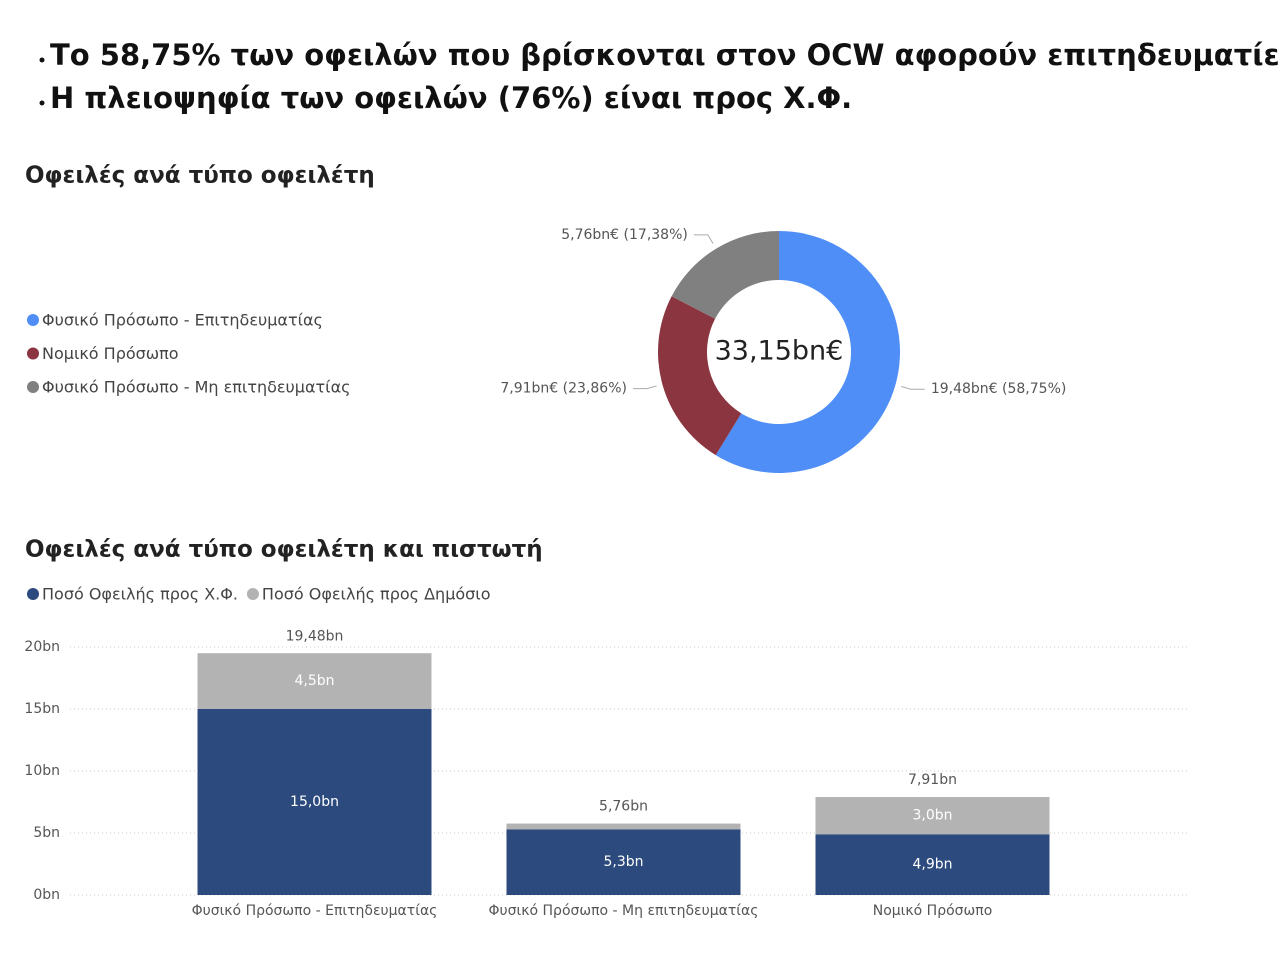  What do you see at coordinates (932, 780) in the screenshot?
I see `total-label: 7,91bn` at bounding box center [932, 780].